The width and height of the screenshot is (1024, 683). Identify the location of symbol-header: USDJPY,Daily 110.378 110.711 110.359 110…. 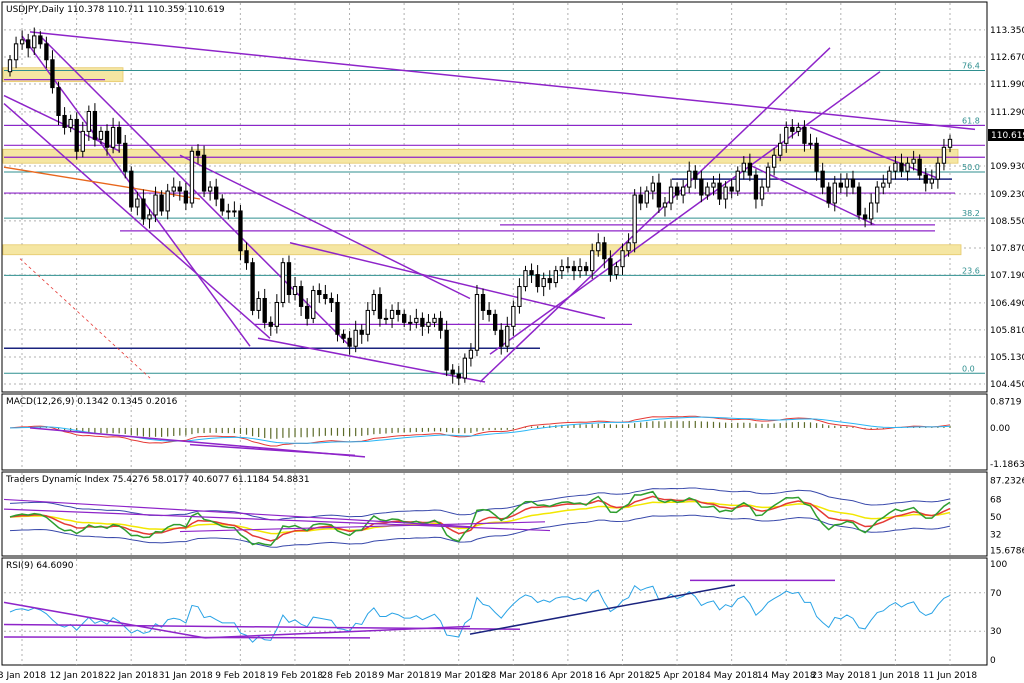
(115, 10).